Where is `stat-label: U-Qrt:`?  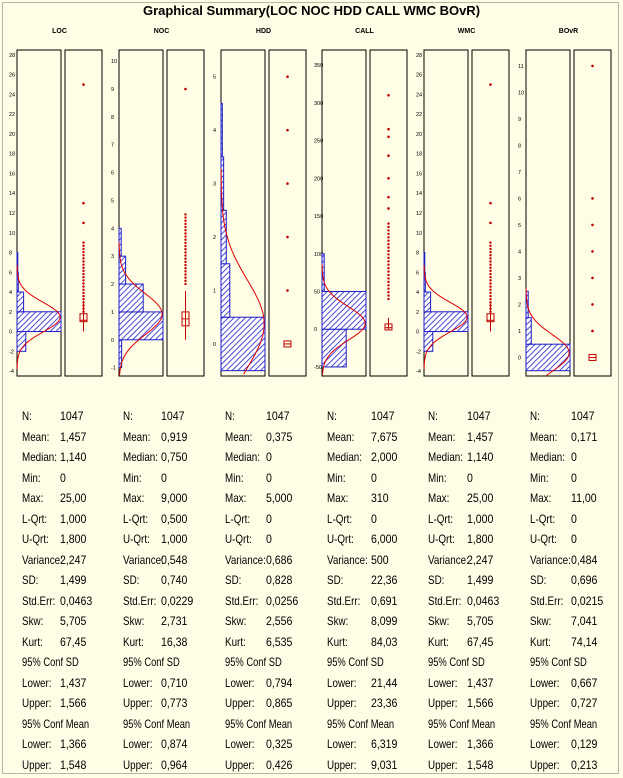 stat-label: U-Qrt: is located at coordinates (136, 539).